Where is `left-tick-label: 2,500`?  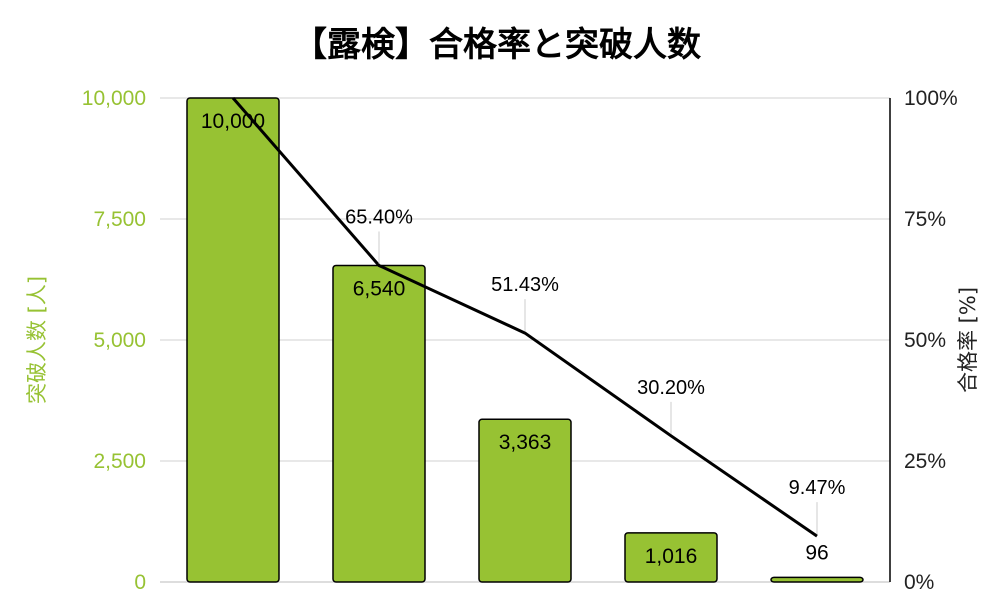 left-tick-label: 2,500 is located at coordinates (119, 461).